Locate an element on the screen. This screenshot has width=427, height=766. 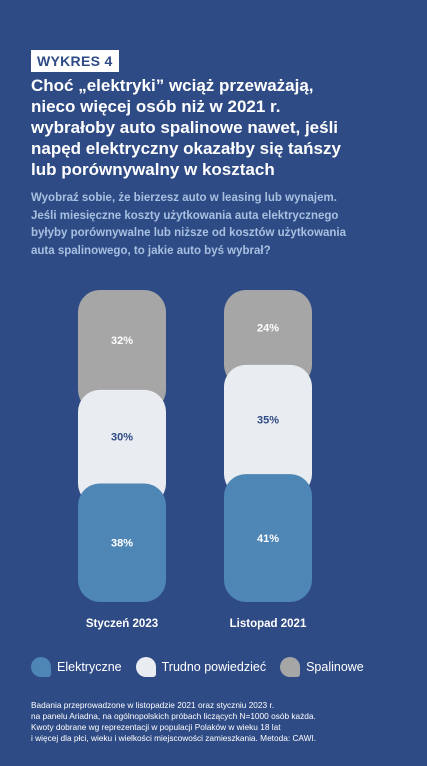
data-label: 32% is located at coordinates (122, 341).